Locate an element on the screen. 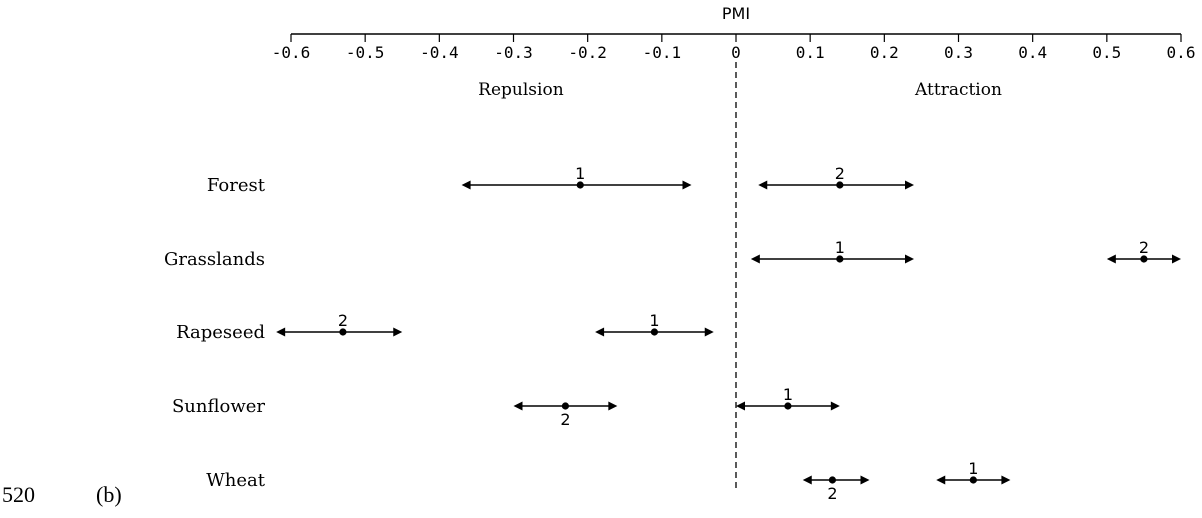 The height and width of the screenshot is (518, 1202). x-tick-label: -0.4 is located at coordinates (439, 52).